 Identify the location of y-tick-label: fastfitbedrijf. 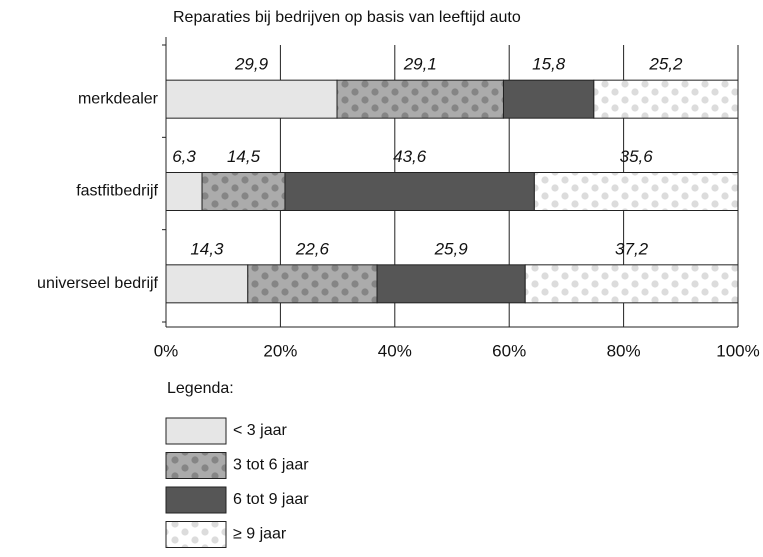
(117, 191).